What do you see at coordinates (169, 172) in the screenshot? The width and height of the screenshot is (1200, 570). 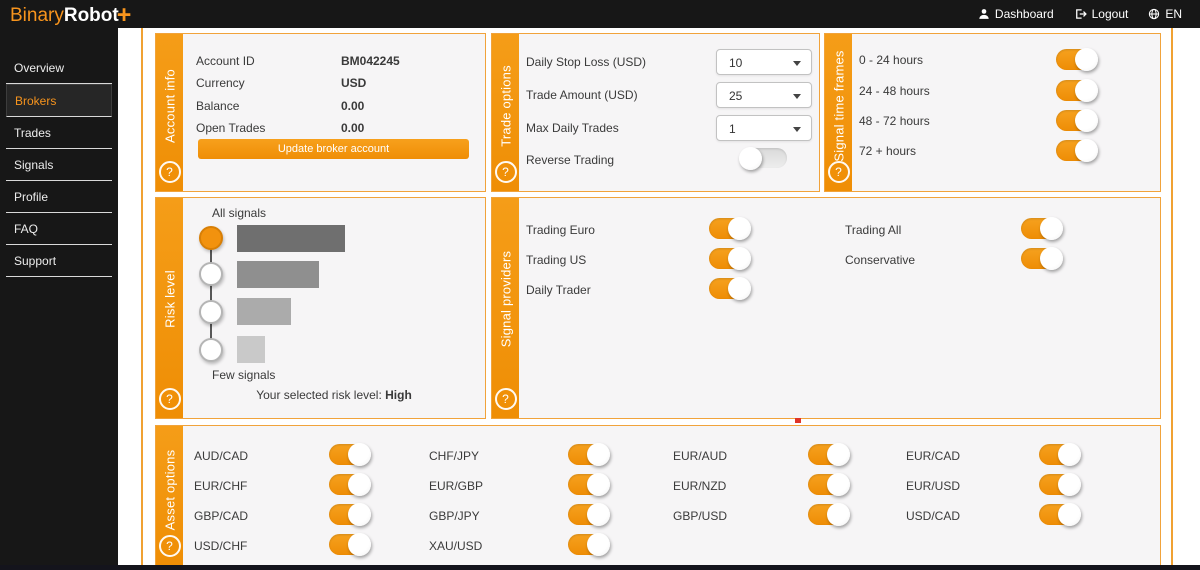 I see `account-info-help-button: ?` at bounding box center [169, 172].